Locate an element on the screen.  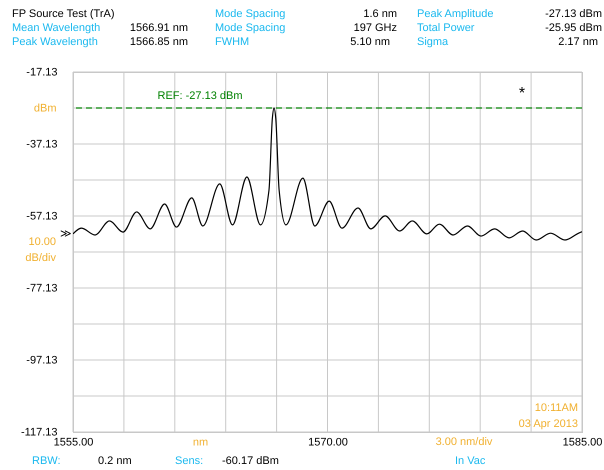
x-tick-label: 1570.00 is located at coordinates (328, 442).